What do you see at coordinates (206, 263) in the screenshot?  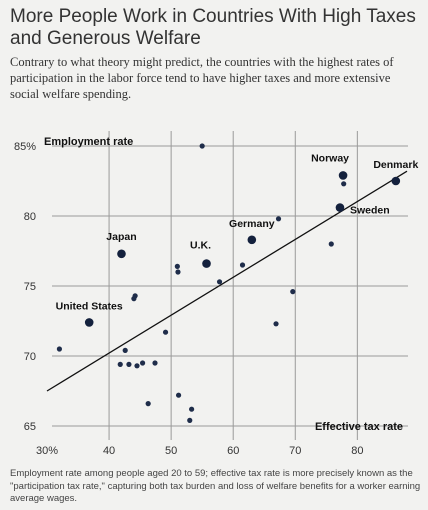 I see `data-point-u-k-` at bounding box center [206, 263].